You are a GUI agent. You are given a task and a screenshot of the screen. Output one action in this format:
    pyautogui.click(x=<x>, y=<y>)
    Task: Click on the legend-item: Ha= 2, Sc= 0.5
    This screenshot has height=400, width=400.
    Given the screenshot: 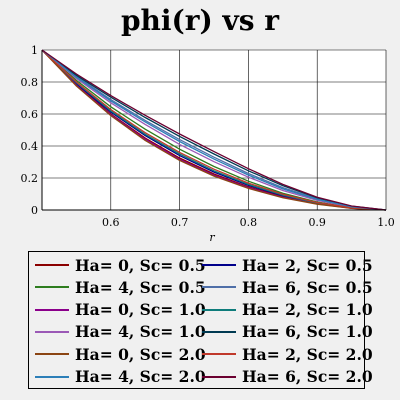 What is the action you would take?
    pyautogui.click(x=287, y=265)
    